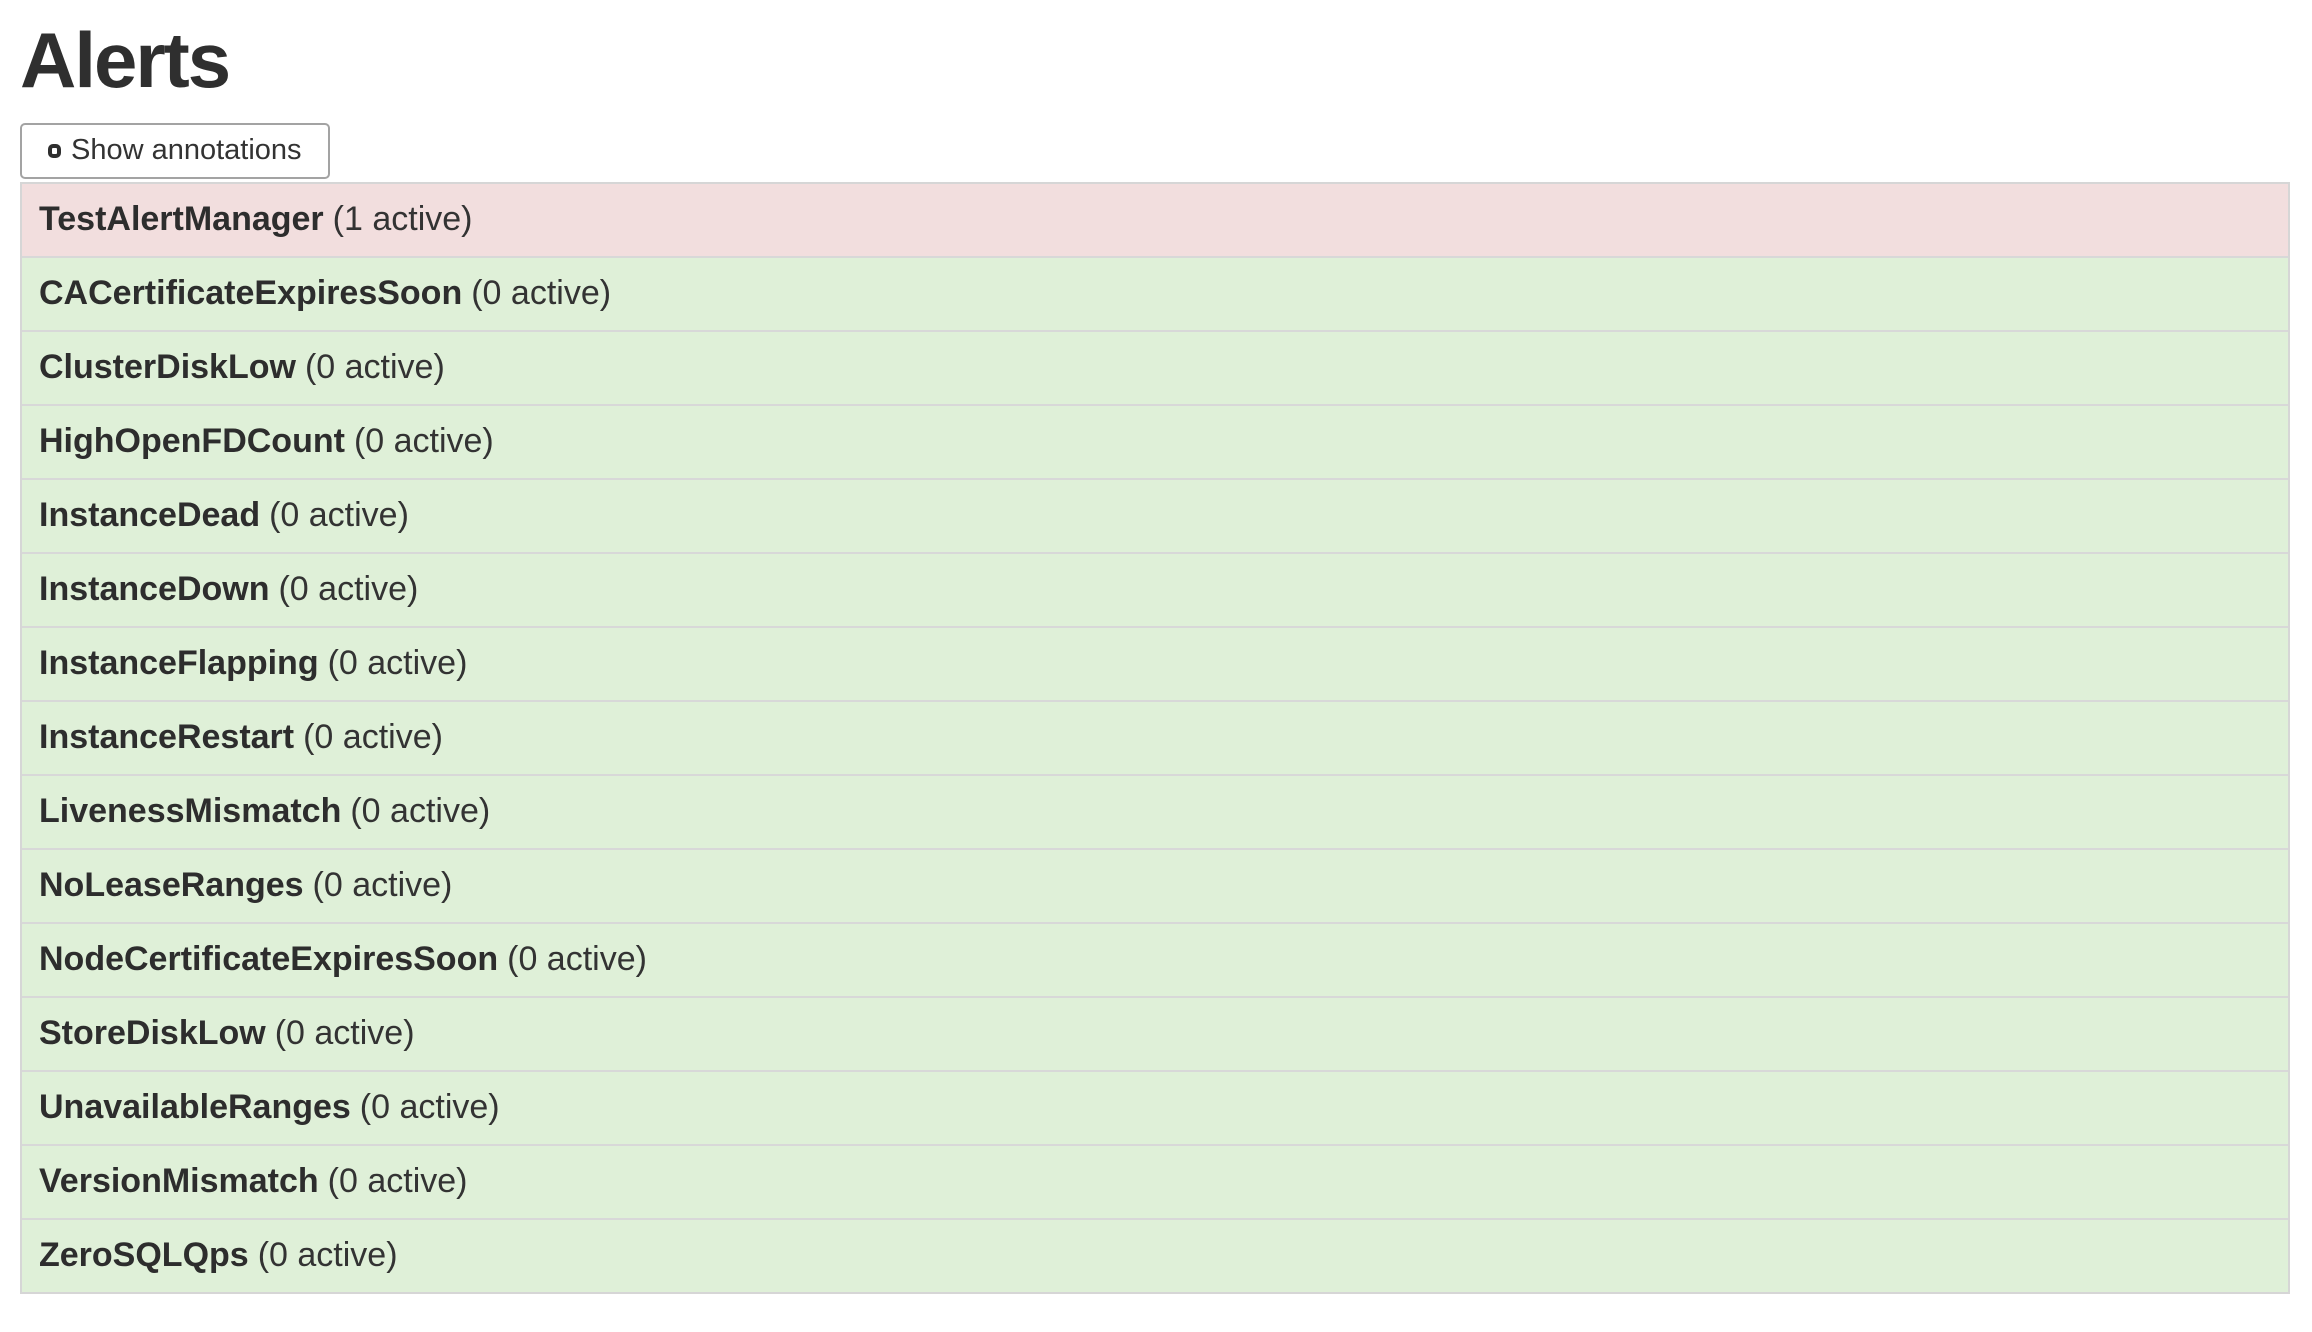 This screenshot has height=1332, width=2312. What do you see at coordinates (179, 663) in the screenshot?
I see `alert-rule-name: InstanceFlapping` at bounding box center [179, 663].